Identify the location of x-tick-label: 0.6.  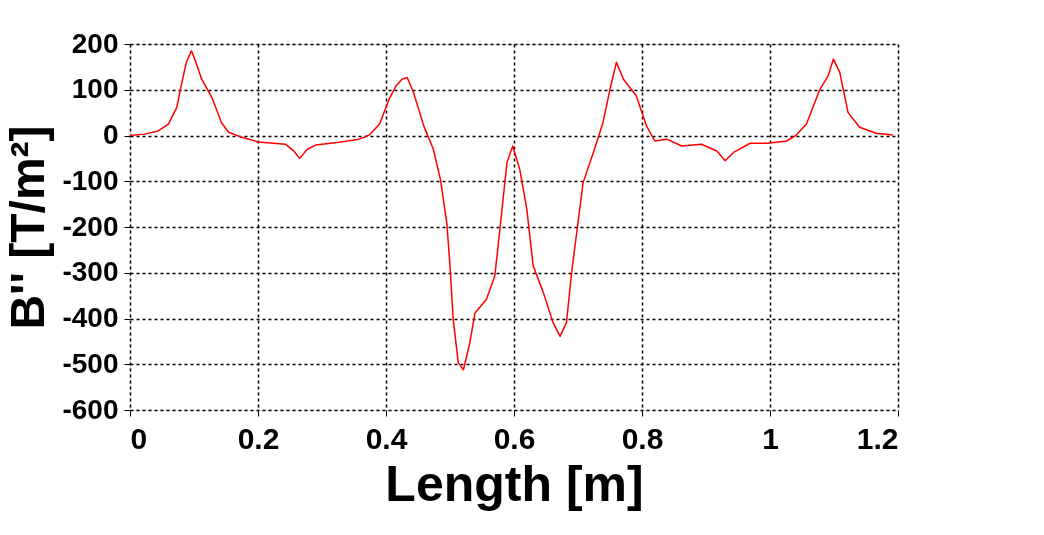
(514, 438).